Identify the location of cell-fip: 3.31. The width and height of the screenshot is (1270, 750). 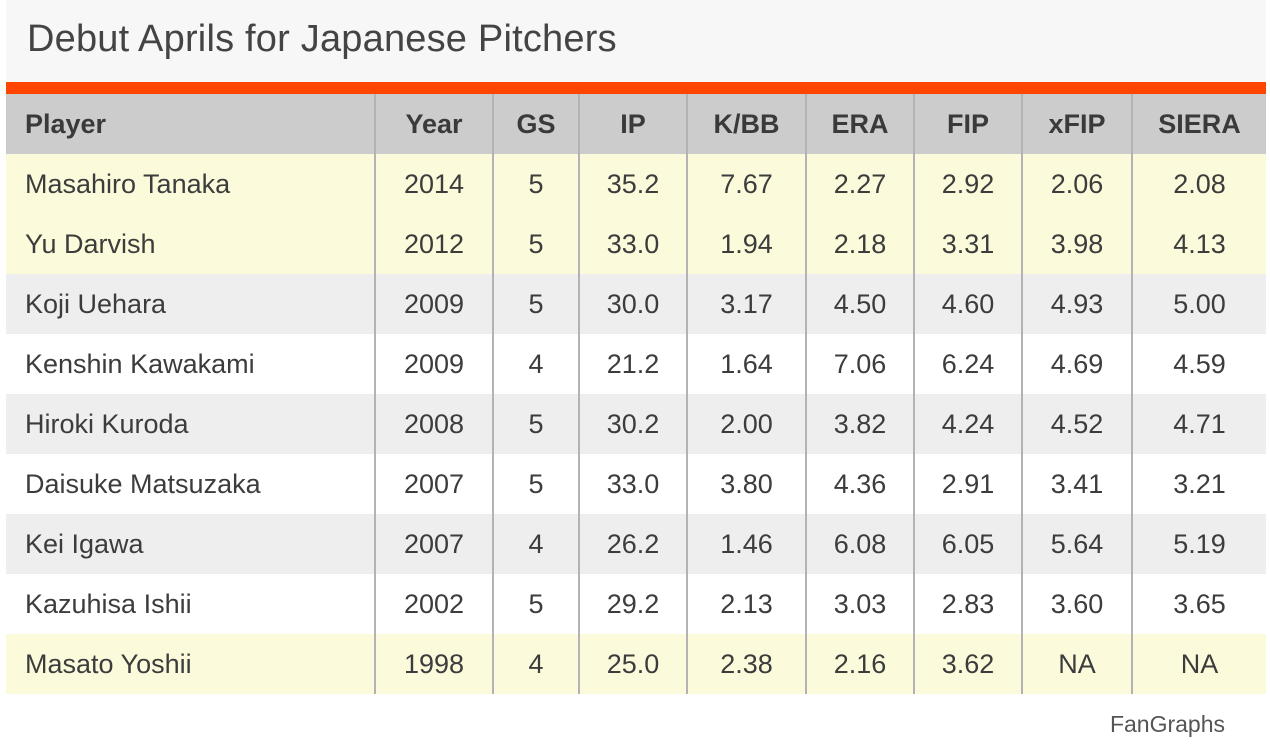
(968, 244).